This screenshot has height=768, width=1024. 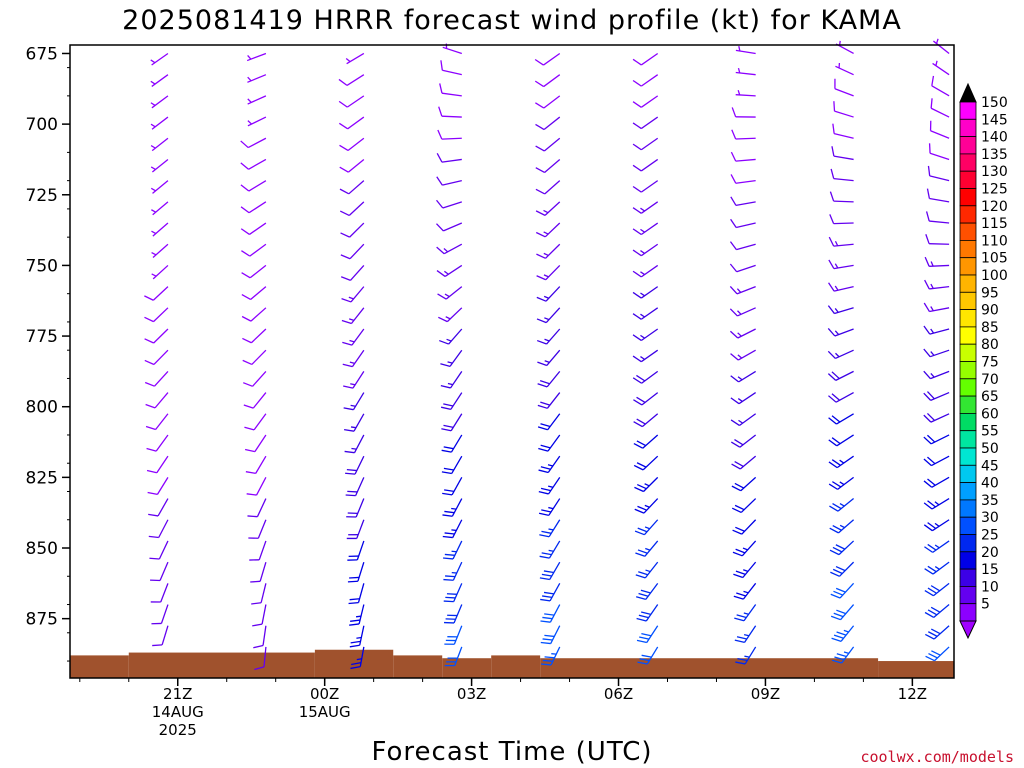 What do you see at coordinates (418, 666) in the screenshot?
I see `terrain-block` at bounding box center [418, 666].